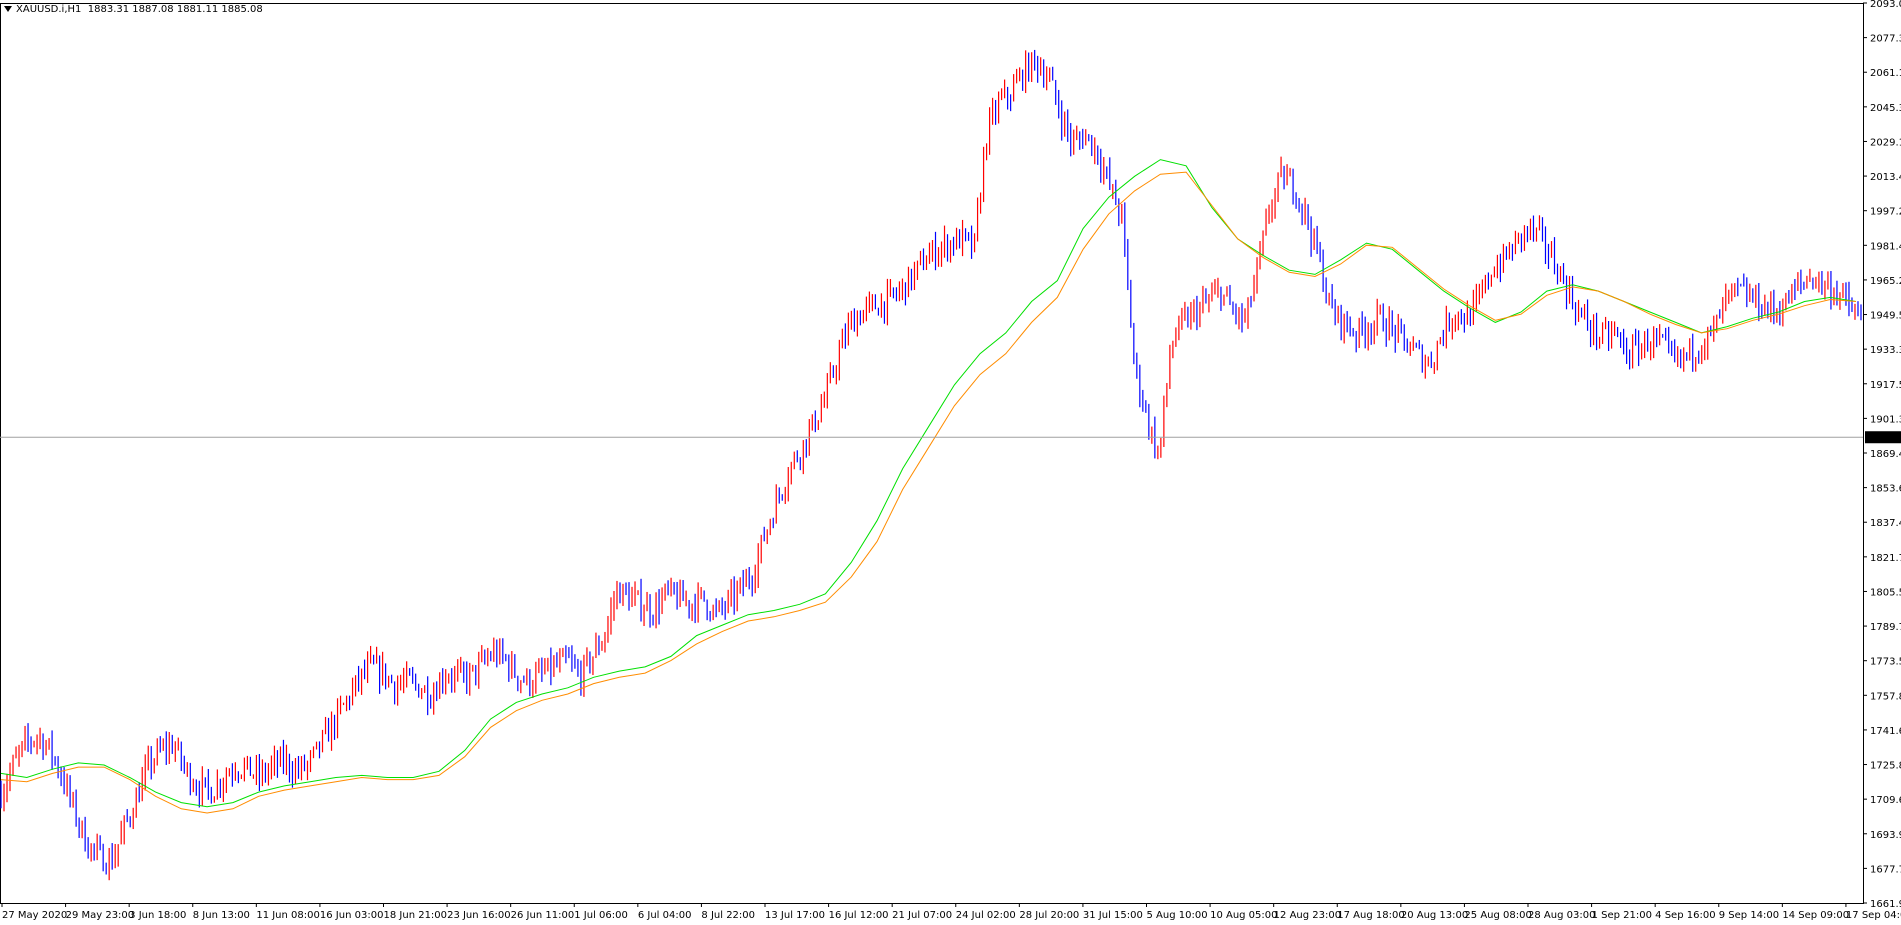  I want to click on y-tick-label: 1869.4, so click(1885, 454).